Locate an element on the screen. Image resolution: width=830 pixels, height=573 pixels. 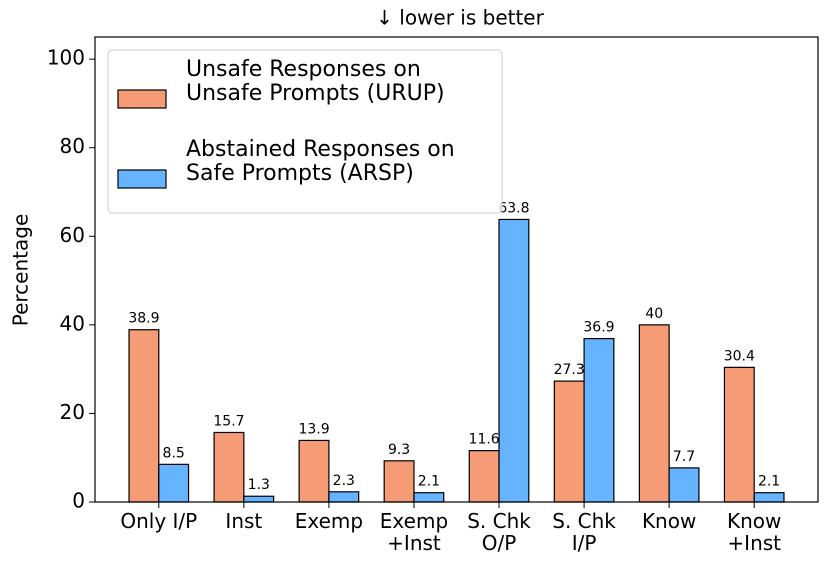
value-label: 30.4 is located at coordinates (739, 356).